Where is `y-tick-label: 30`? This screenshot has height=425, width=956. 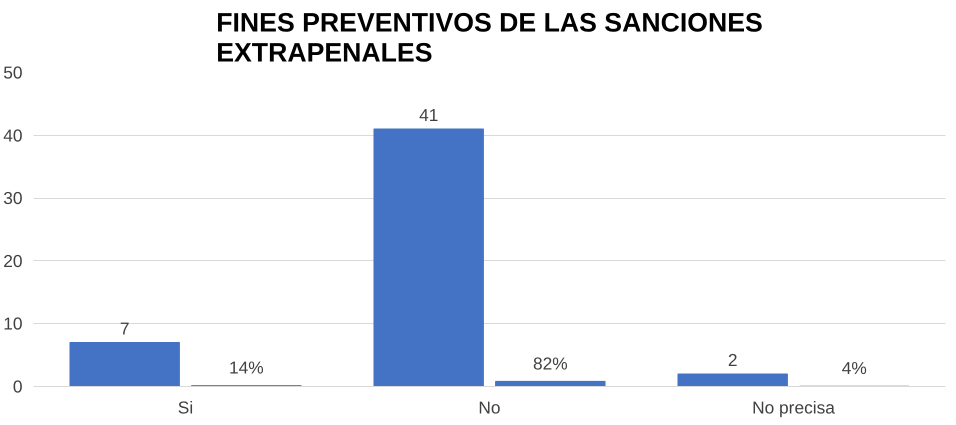
y-tick-label: 30 is located at coordinates (13, 198).